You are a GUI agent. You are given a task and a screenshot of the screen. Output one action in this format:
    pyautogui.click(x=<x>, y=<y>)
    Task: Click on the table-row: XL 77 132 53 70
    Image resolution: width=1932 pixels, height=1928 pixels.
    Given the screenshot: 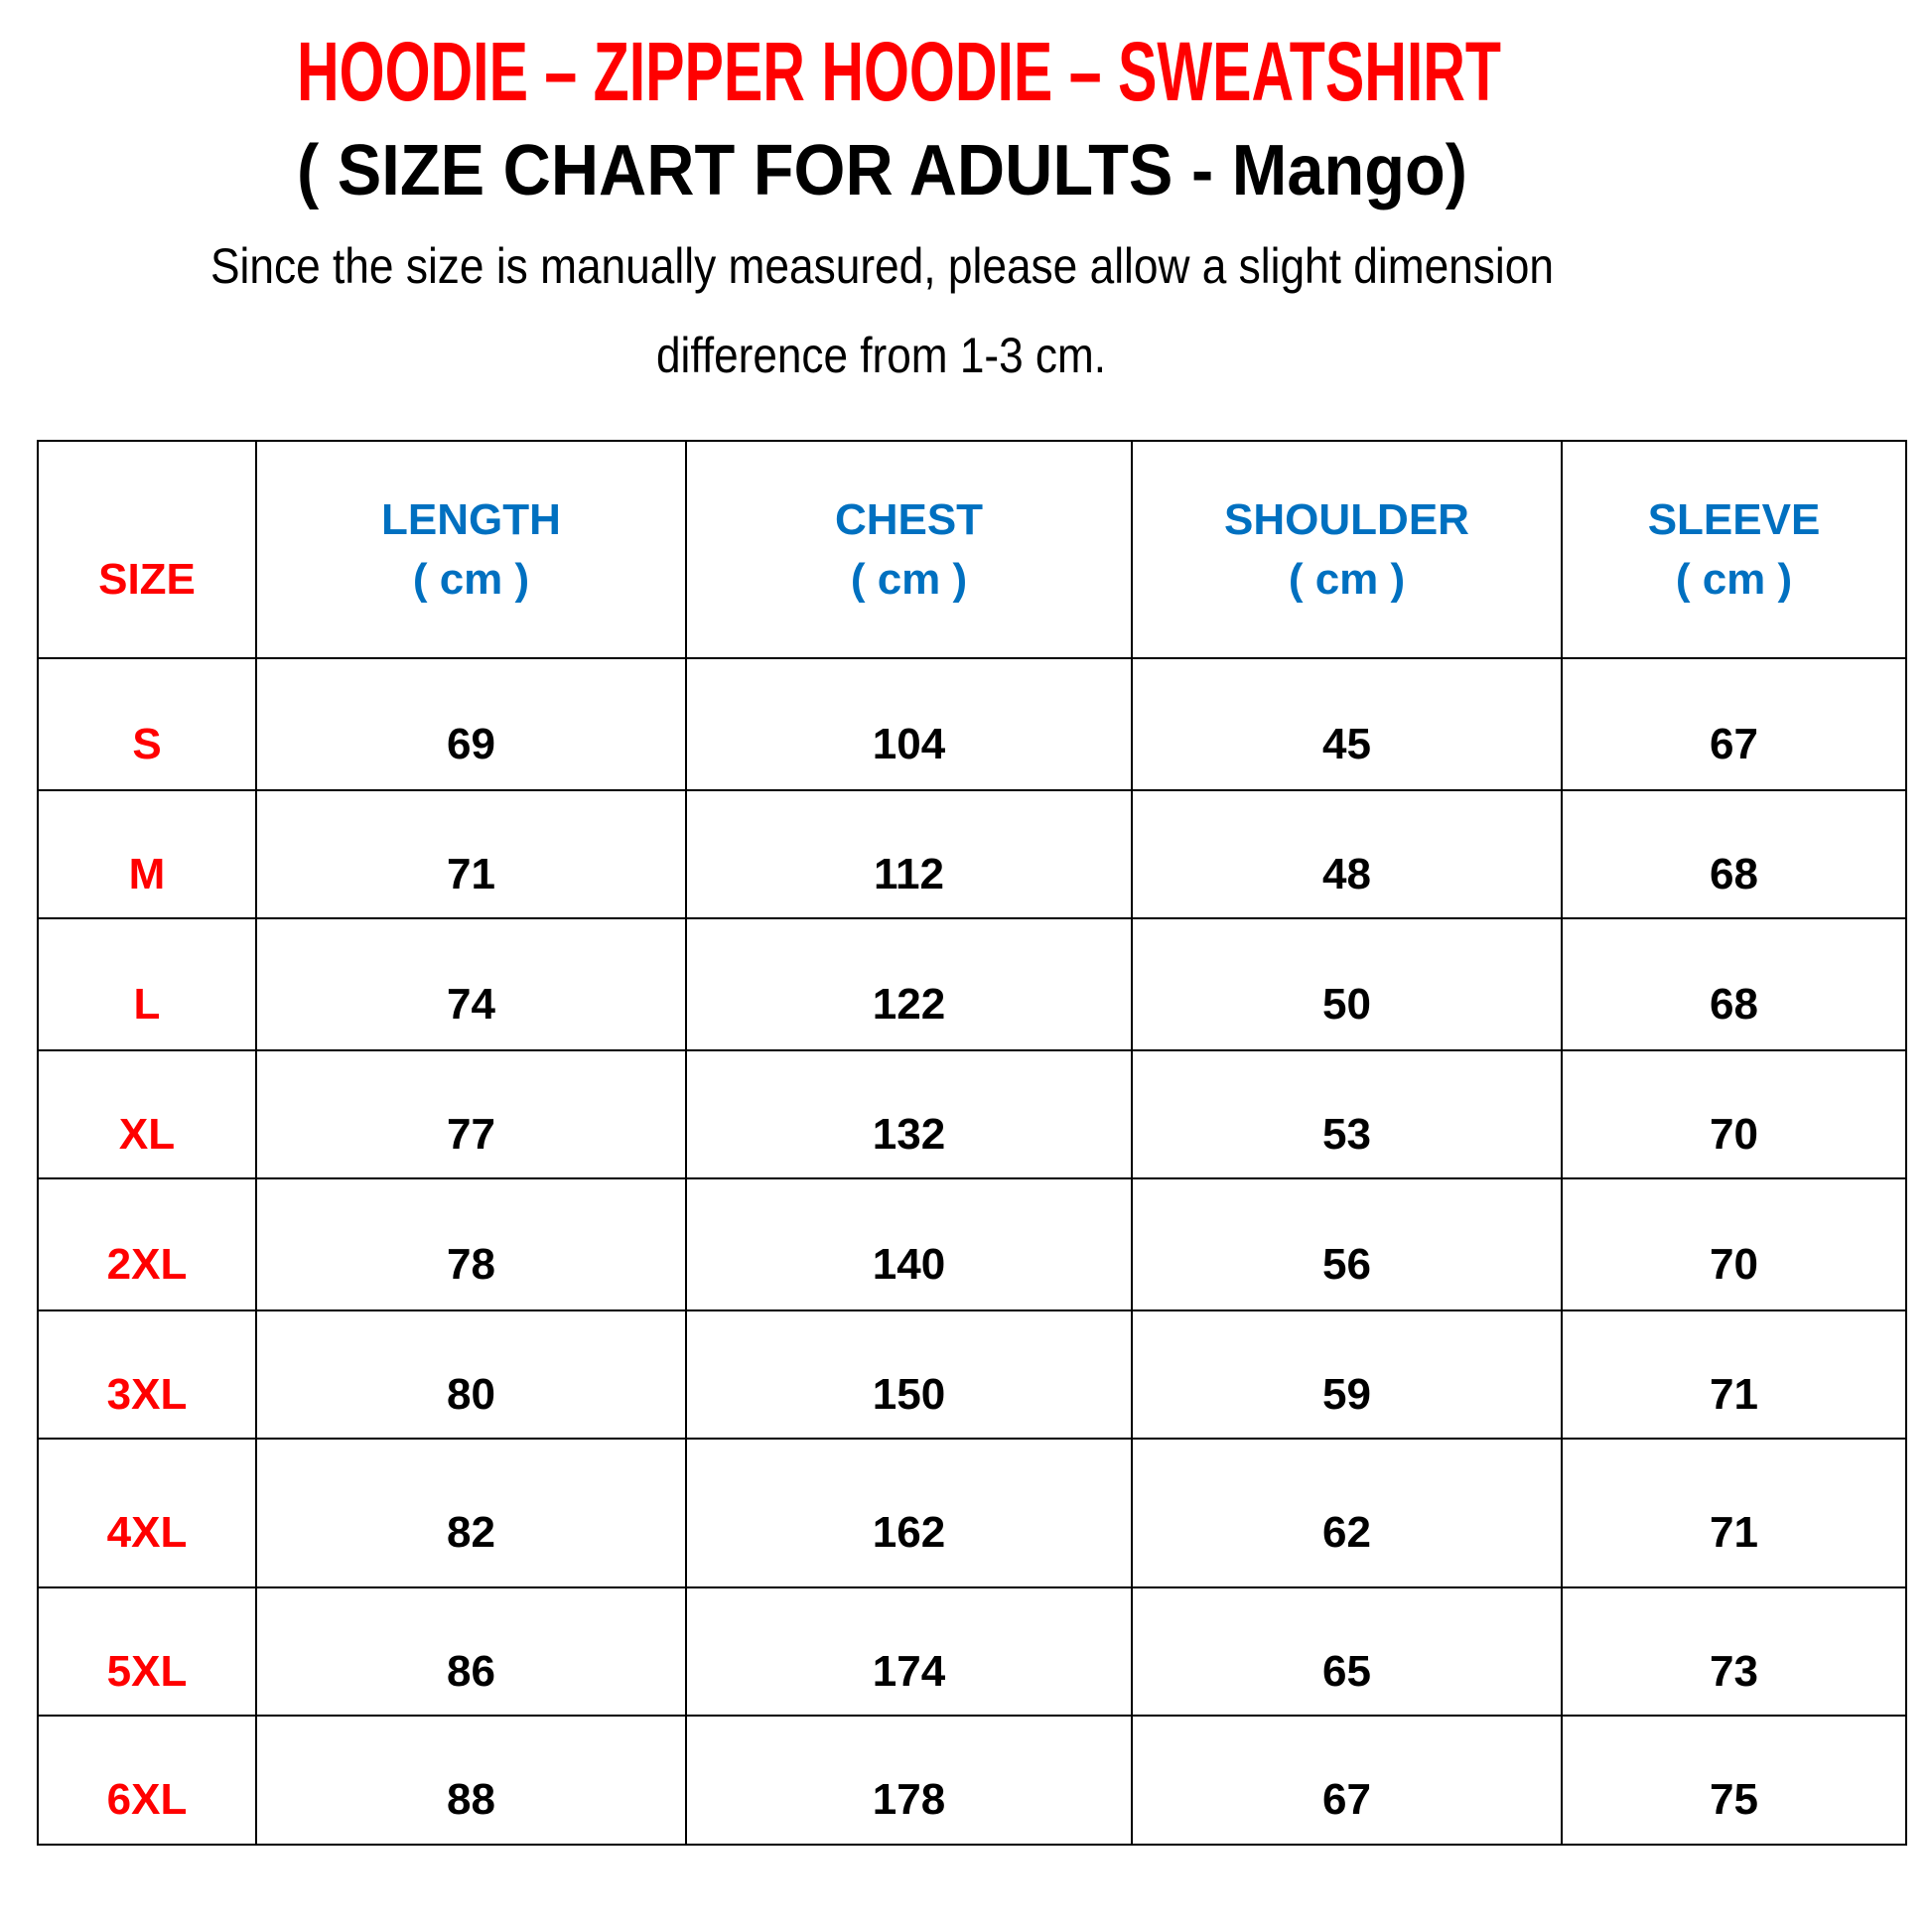 What is the action you would take?
    pyautogui.click(x=972, y=1114)
    